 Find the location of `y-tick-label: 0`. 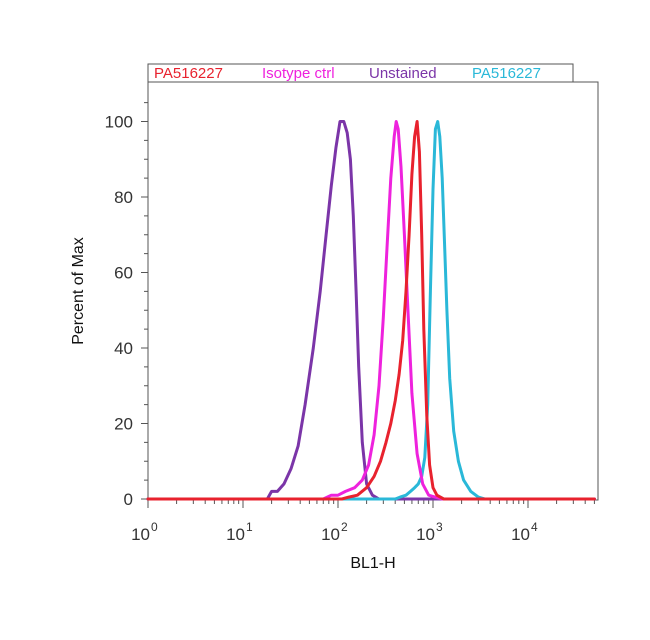

y-tick-label: 0 is located at coordinates (128, 499).